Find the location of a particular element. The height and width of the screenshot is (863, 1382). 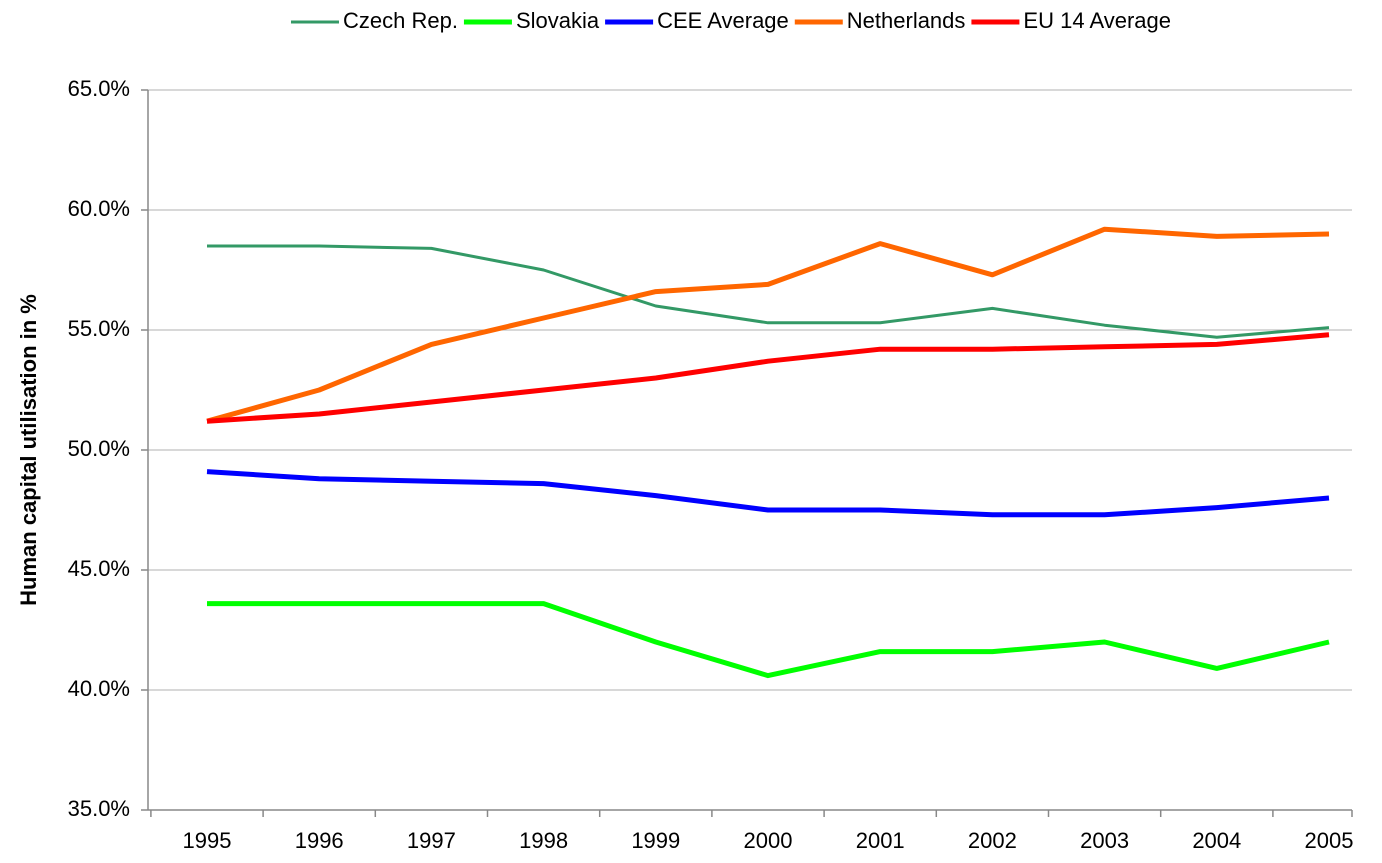

x-tick-label: 1998 is located at coordinates (543, 840).